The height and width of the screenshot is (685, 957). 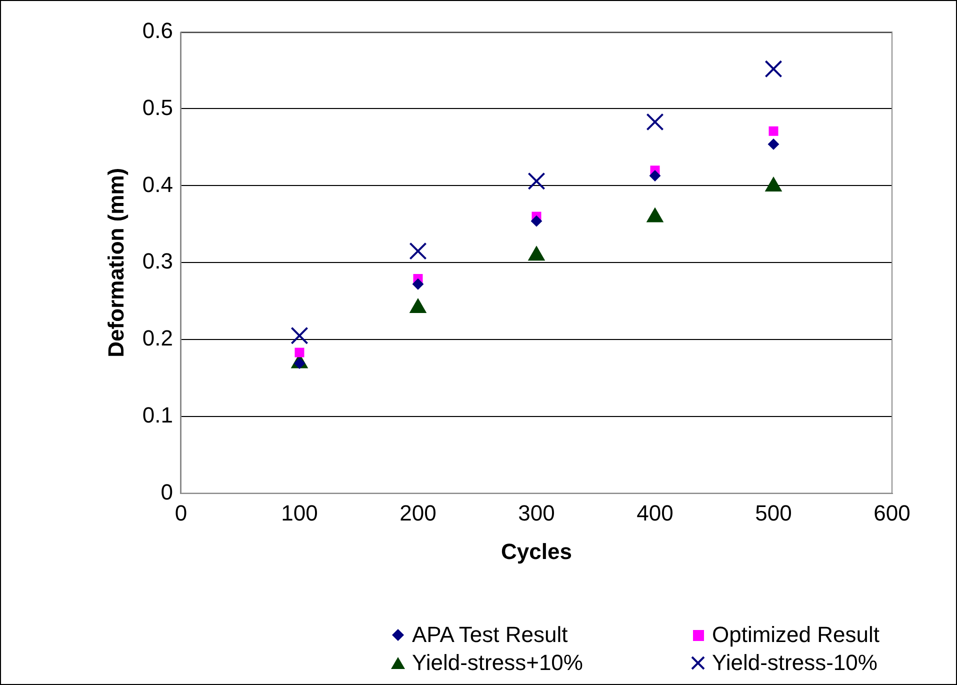 What do you see at coordinates (299, 513) in the screenshot?
I see `x-tick-label: 100` at bounding box center [299, 513].